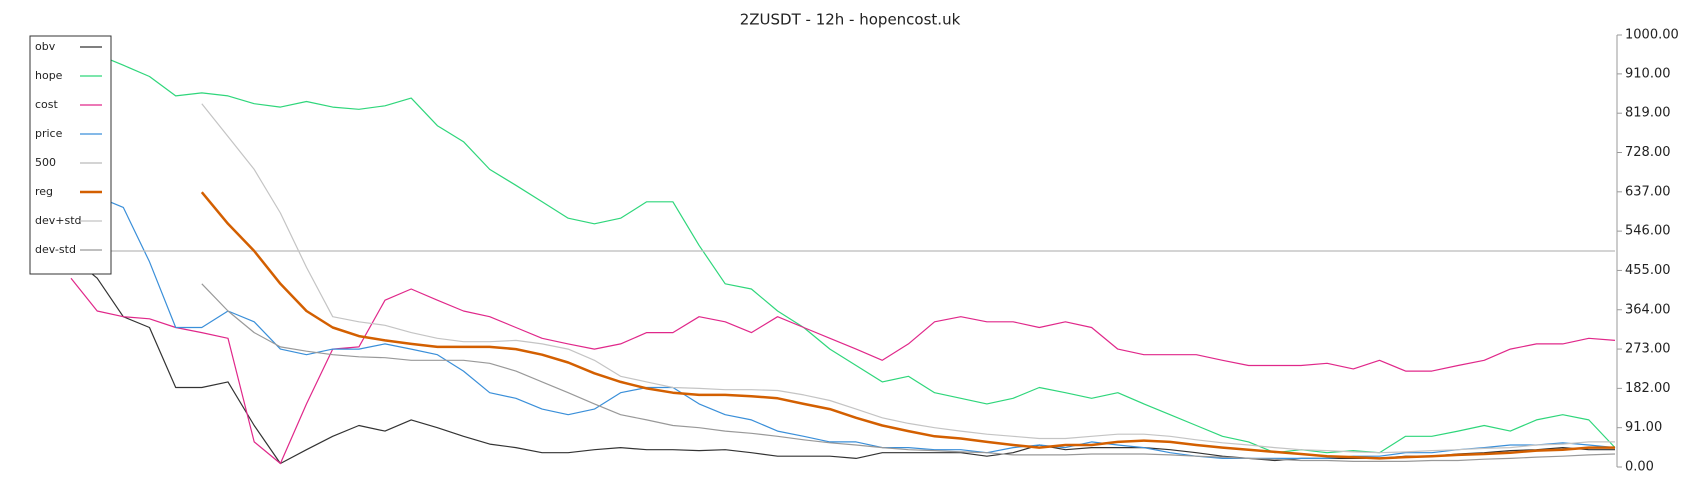 The image size is (1700, 500). Describe the element at coordinates (1648, 152) in the screenshot. I see `y-tick-label: 728.00` at that location.